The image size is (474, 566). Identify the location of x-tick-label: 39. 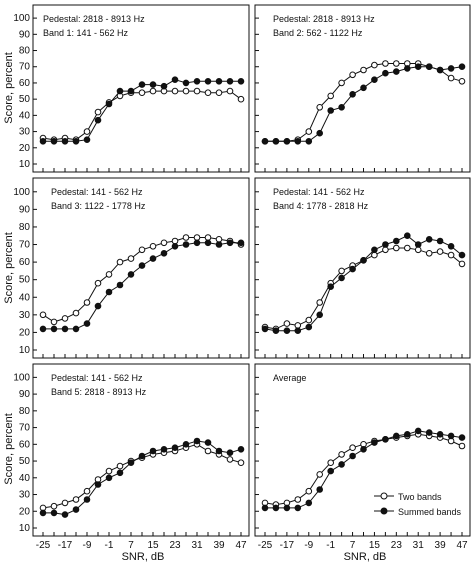
(441, 545).